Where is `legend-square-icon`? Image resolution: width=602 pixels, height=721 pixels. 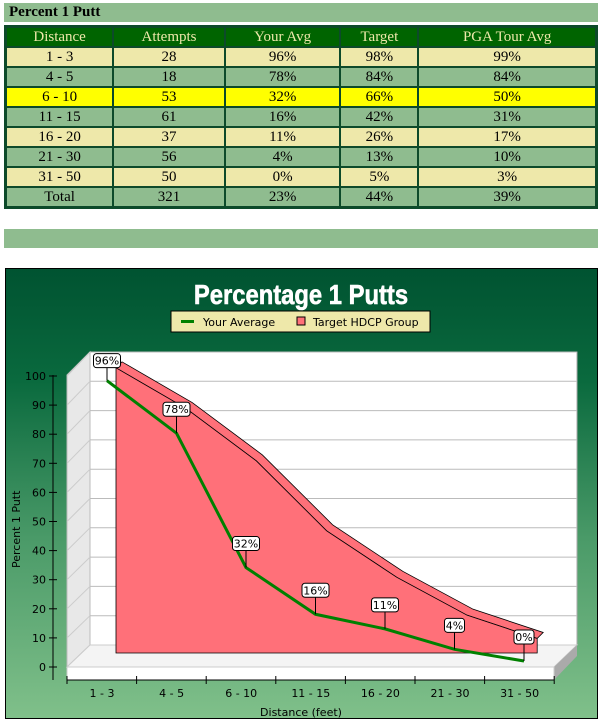
legend-square-icon is located at coordinates (301, 321).